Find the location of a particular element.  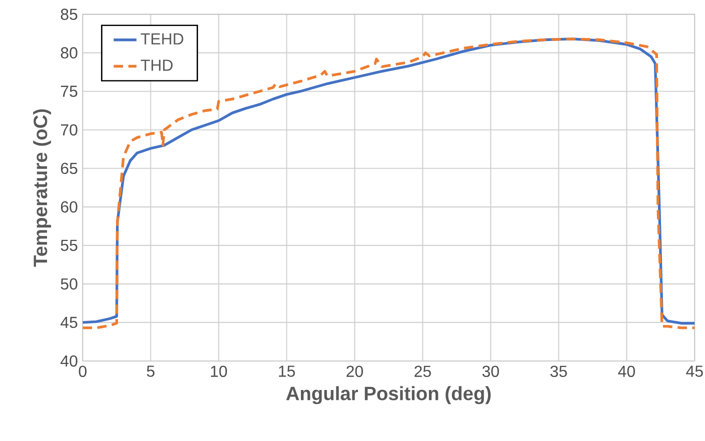

x-tick-label: 10 is located at coordinates (218, 372).